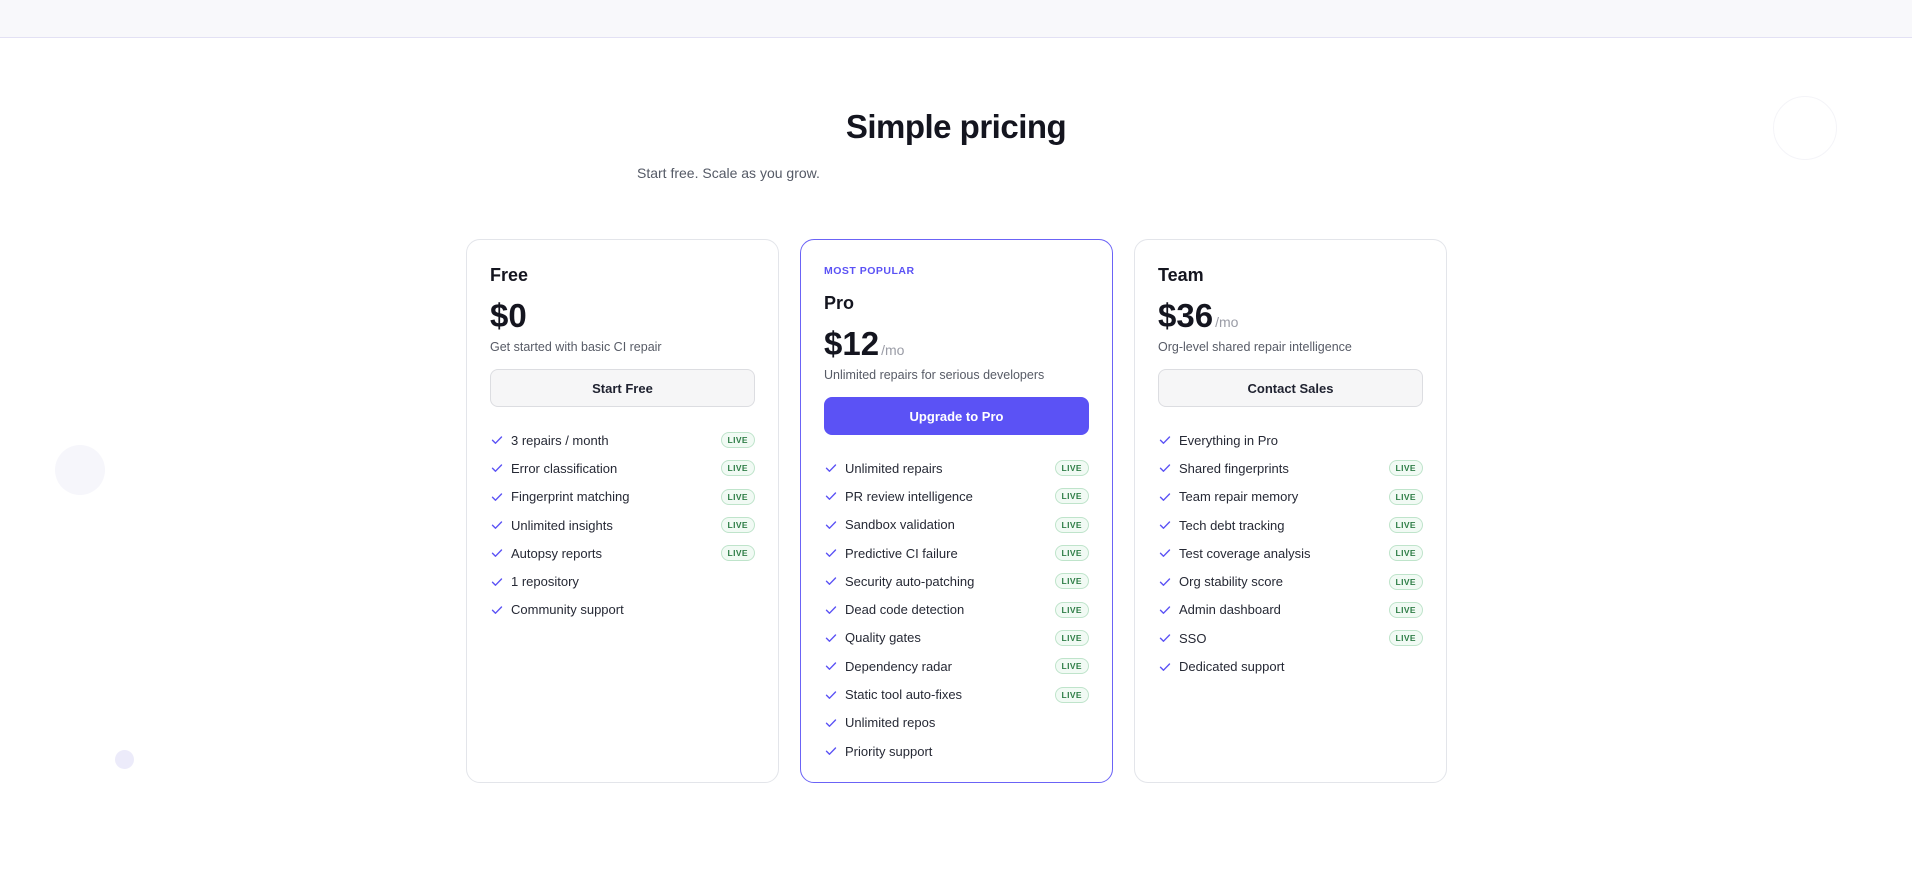 The width and height of the screenshot is (1912, 886). Describe the element at coordinates (728, 173) in the screenshot. I see `subtitle: Start free. Scale as you grow.` at that location.